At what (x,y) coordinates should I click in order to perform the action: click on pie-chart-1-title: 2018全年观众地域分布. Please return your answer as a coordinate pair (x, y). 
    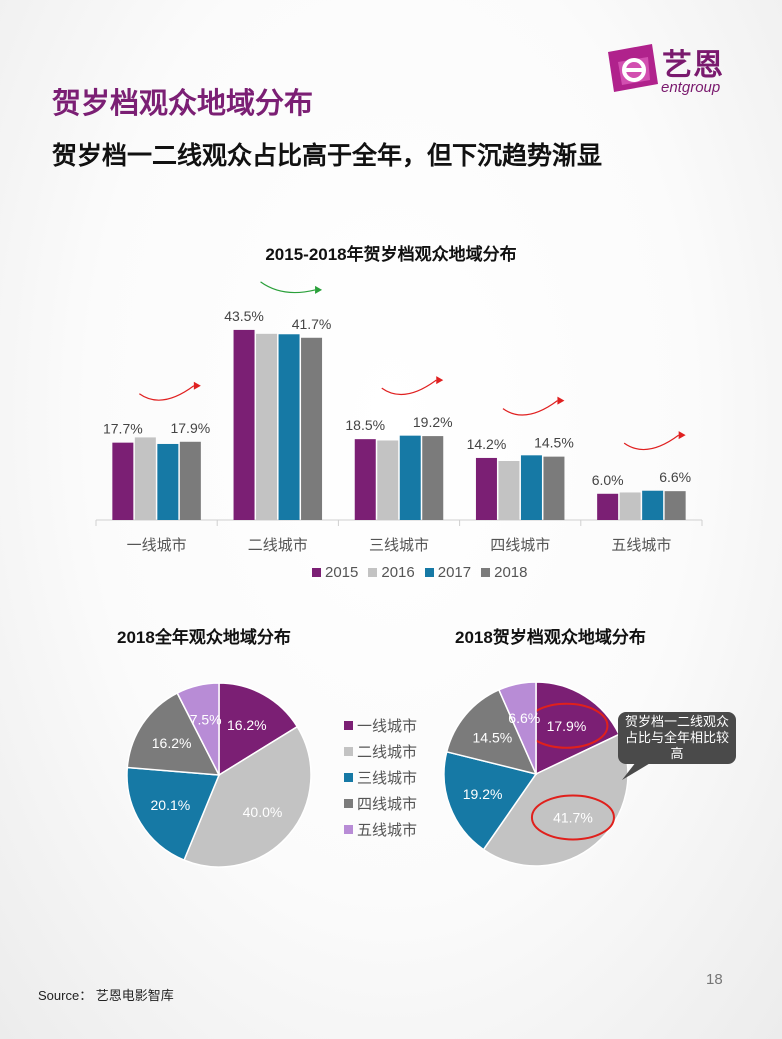
    Looking at the image, I should click on (204, 637).